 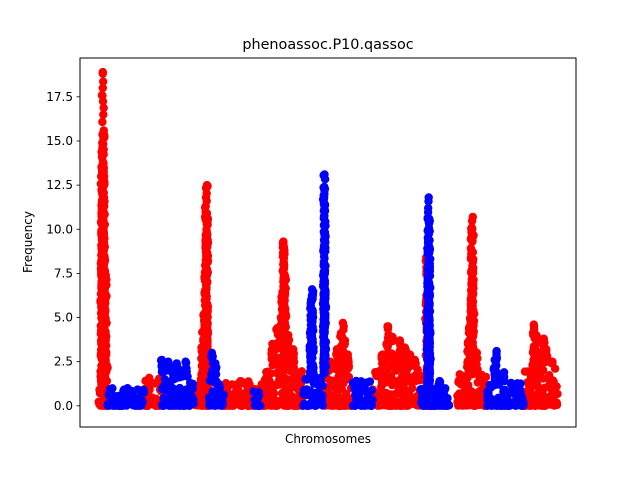 What do you see at coordinates (63, 406) in the screenshot?
I see `y-tick-label: 0.0` at bounding box center [63, 406].